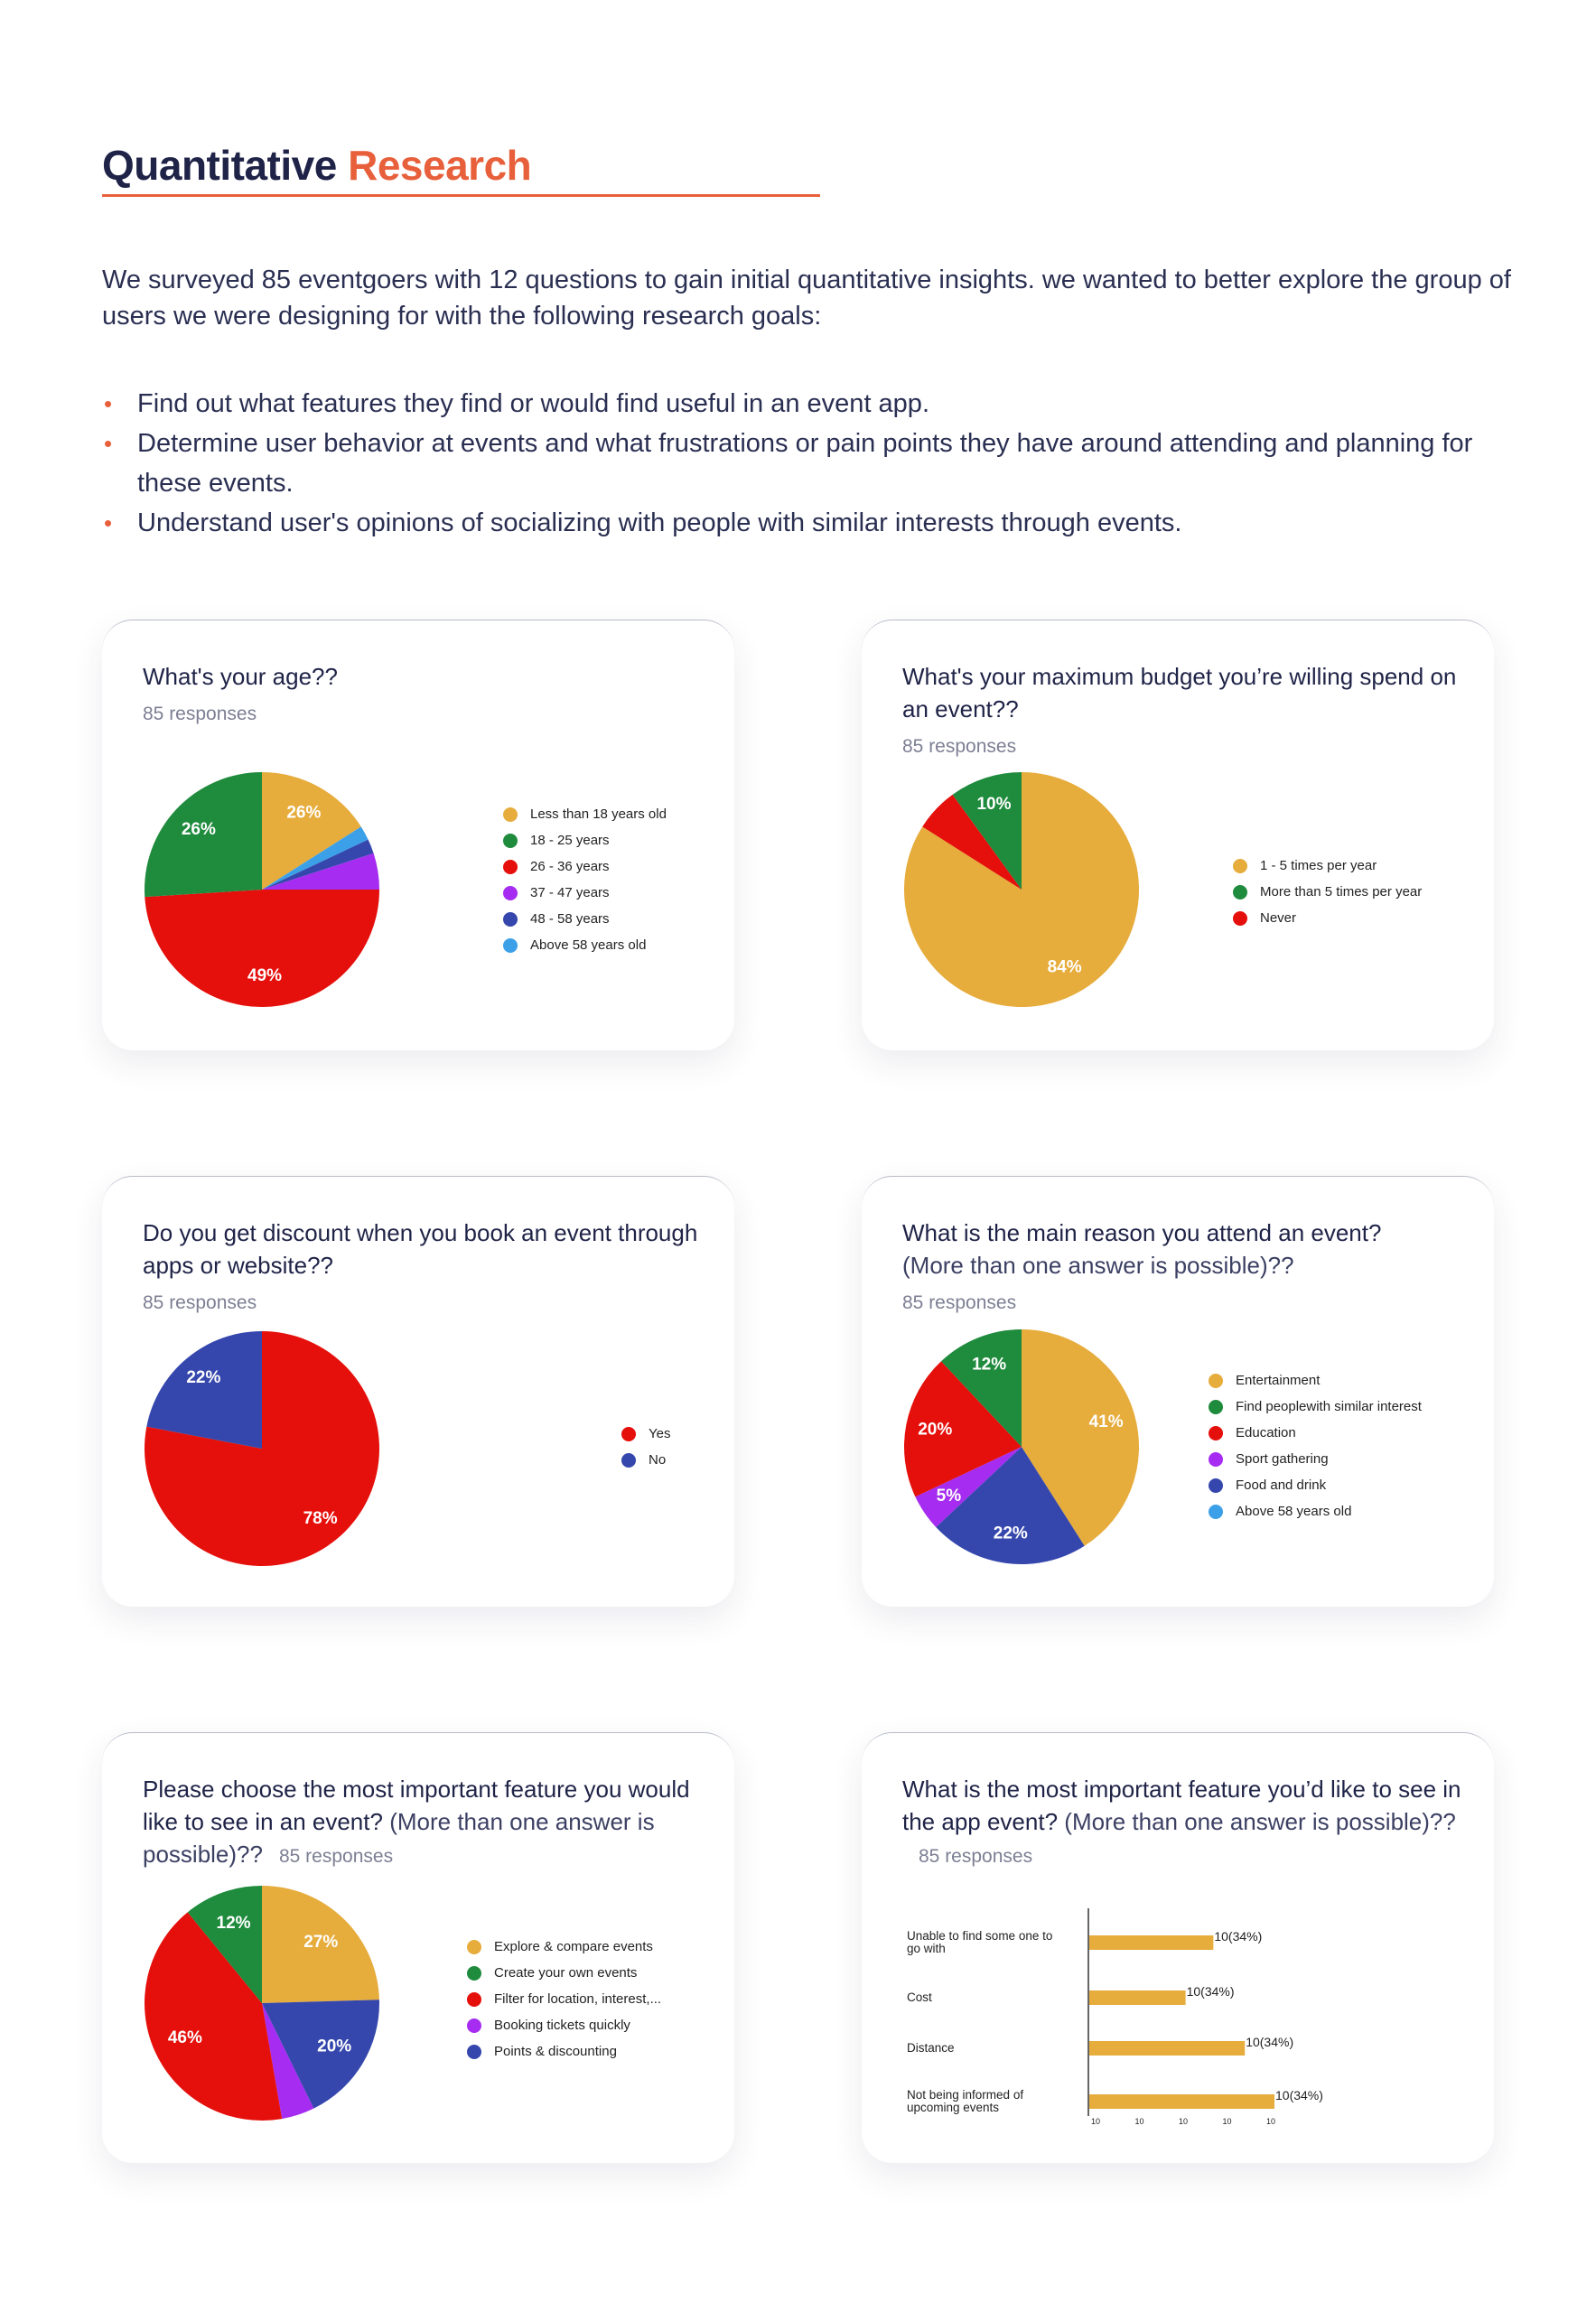  I want to click on legend-item: Points & discounting, so click(564, 2051).